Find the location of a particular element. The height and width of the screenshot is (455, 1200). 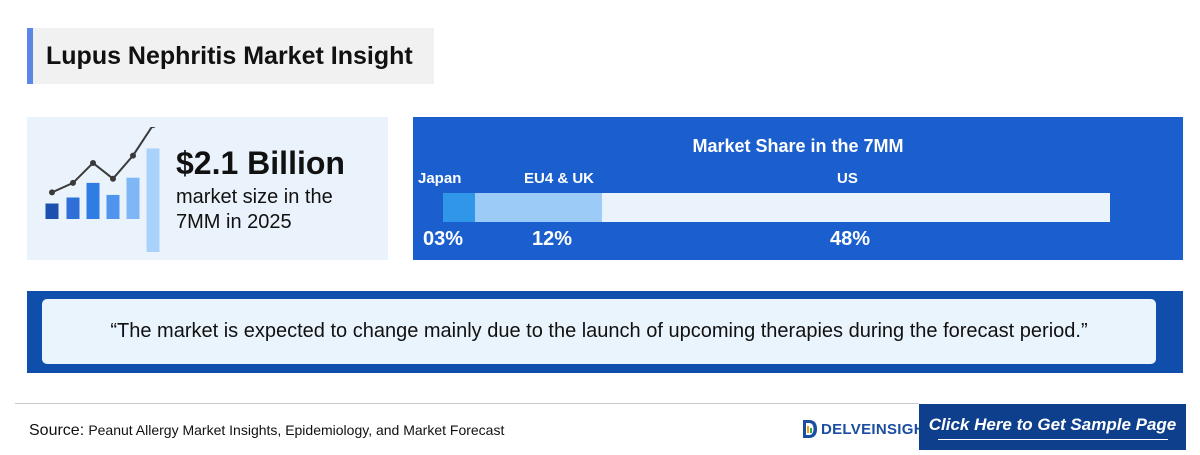

share-label-us: US is located at coordinates (847, 178).